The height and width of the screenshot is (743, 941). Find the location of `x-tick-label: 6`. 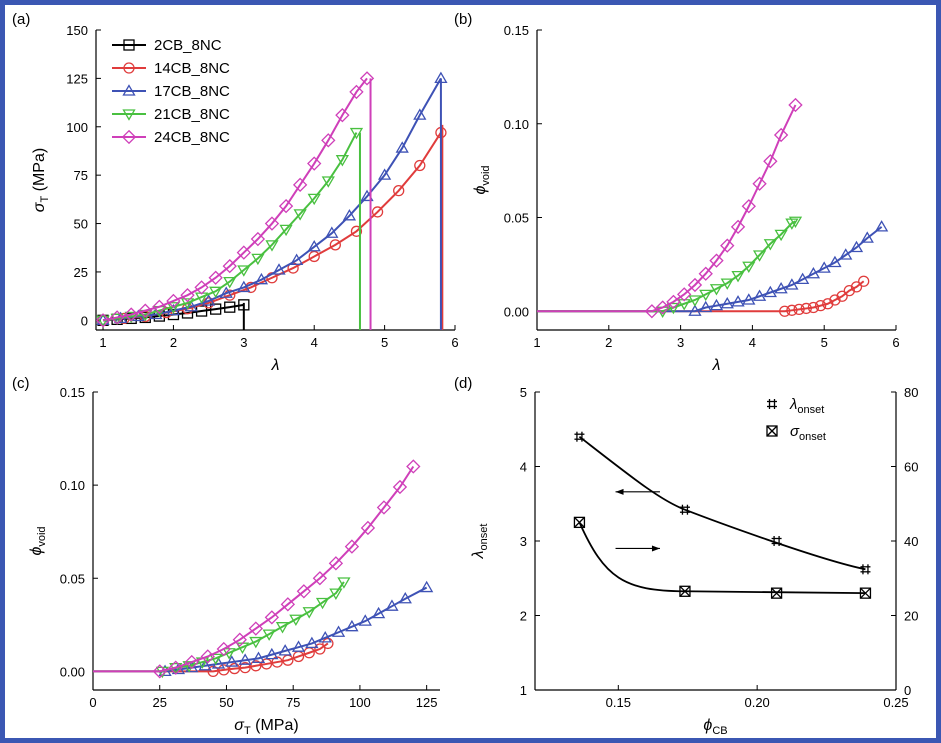

x-tick-label: 6 is located at coordinates (454, 342).